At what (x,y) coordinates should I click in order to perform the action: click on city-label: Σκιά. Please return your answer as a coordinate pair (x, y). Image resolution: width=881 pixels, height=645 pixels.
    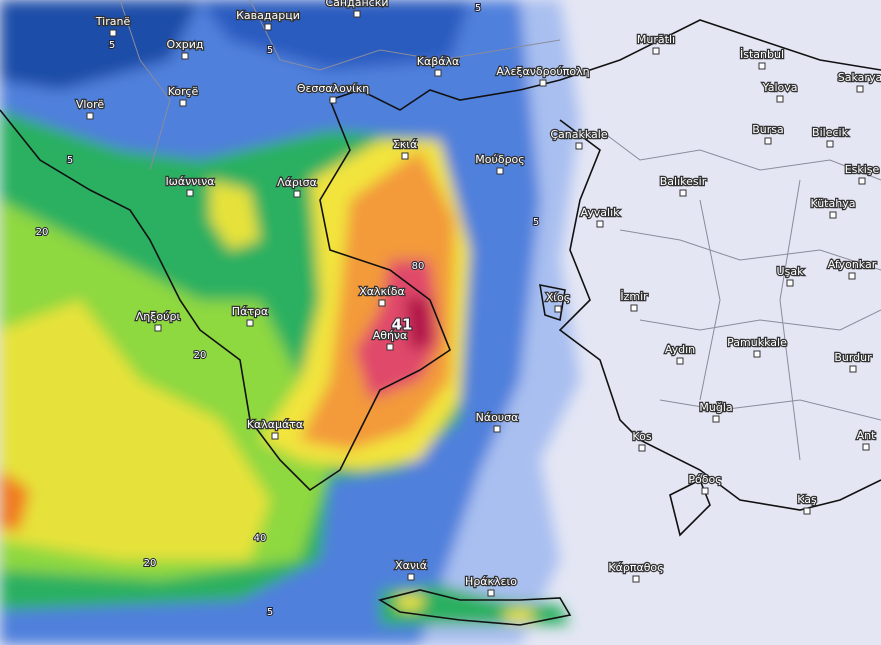
    Looking at the image, I should click on (405, 144).